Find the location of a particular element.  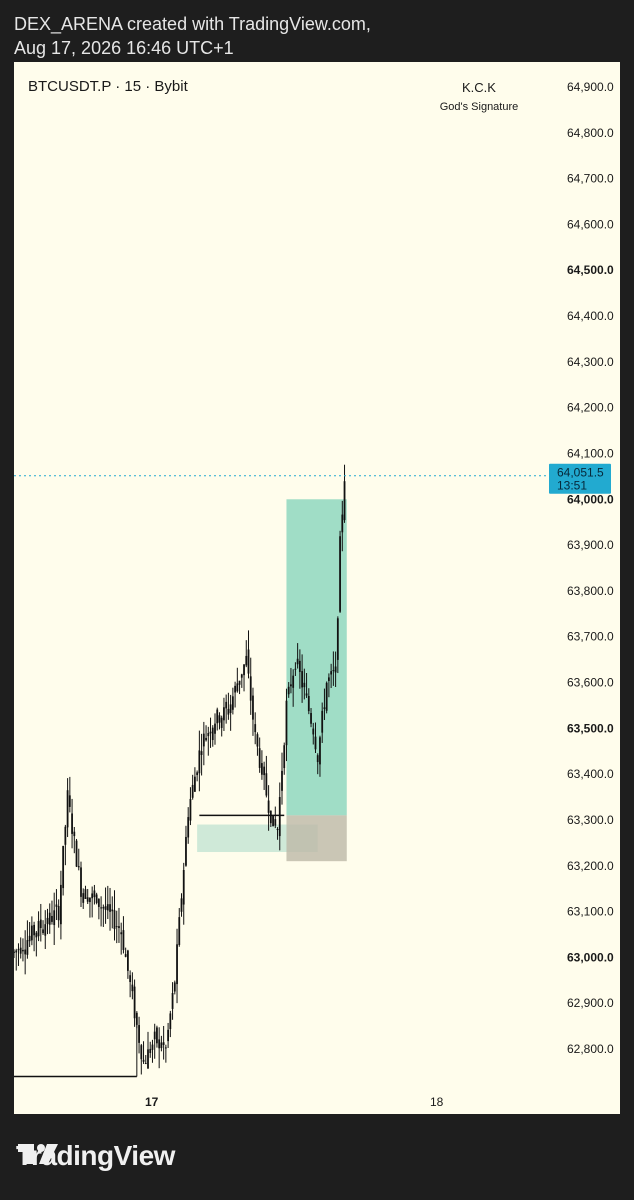

price-tick-label: 63,300.0 is located at coordinates (590, 820).